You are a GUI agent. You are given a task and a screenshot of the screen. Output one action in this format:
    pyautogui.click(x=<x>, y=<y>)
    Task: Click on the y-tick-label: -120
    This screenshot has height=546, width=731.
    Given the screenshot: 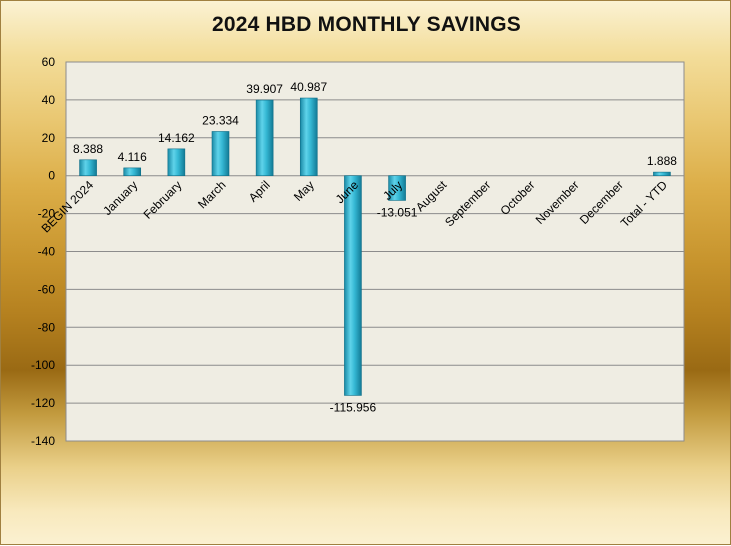 What is the action you would take?
    pyautogui.click(x=43, y=403)
    